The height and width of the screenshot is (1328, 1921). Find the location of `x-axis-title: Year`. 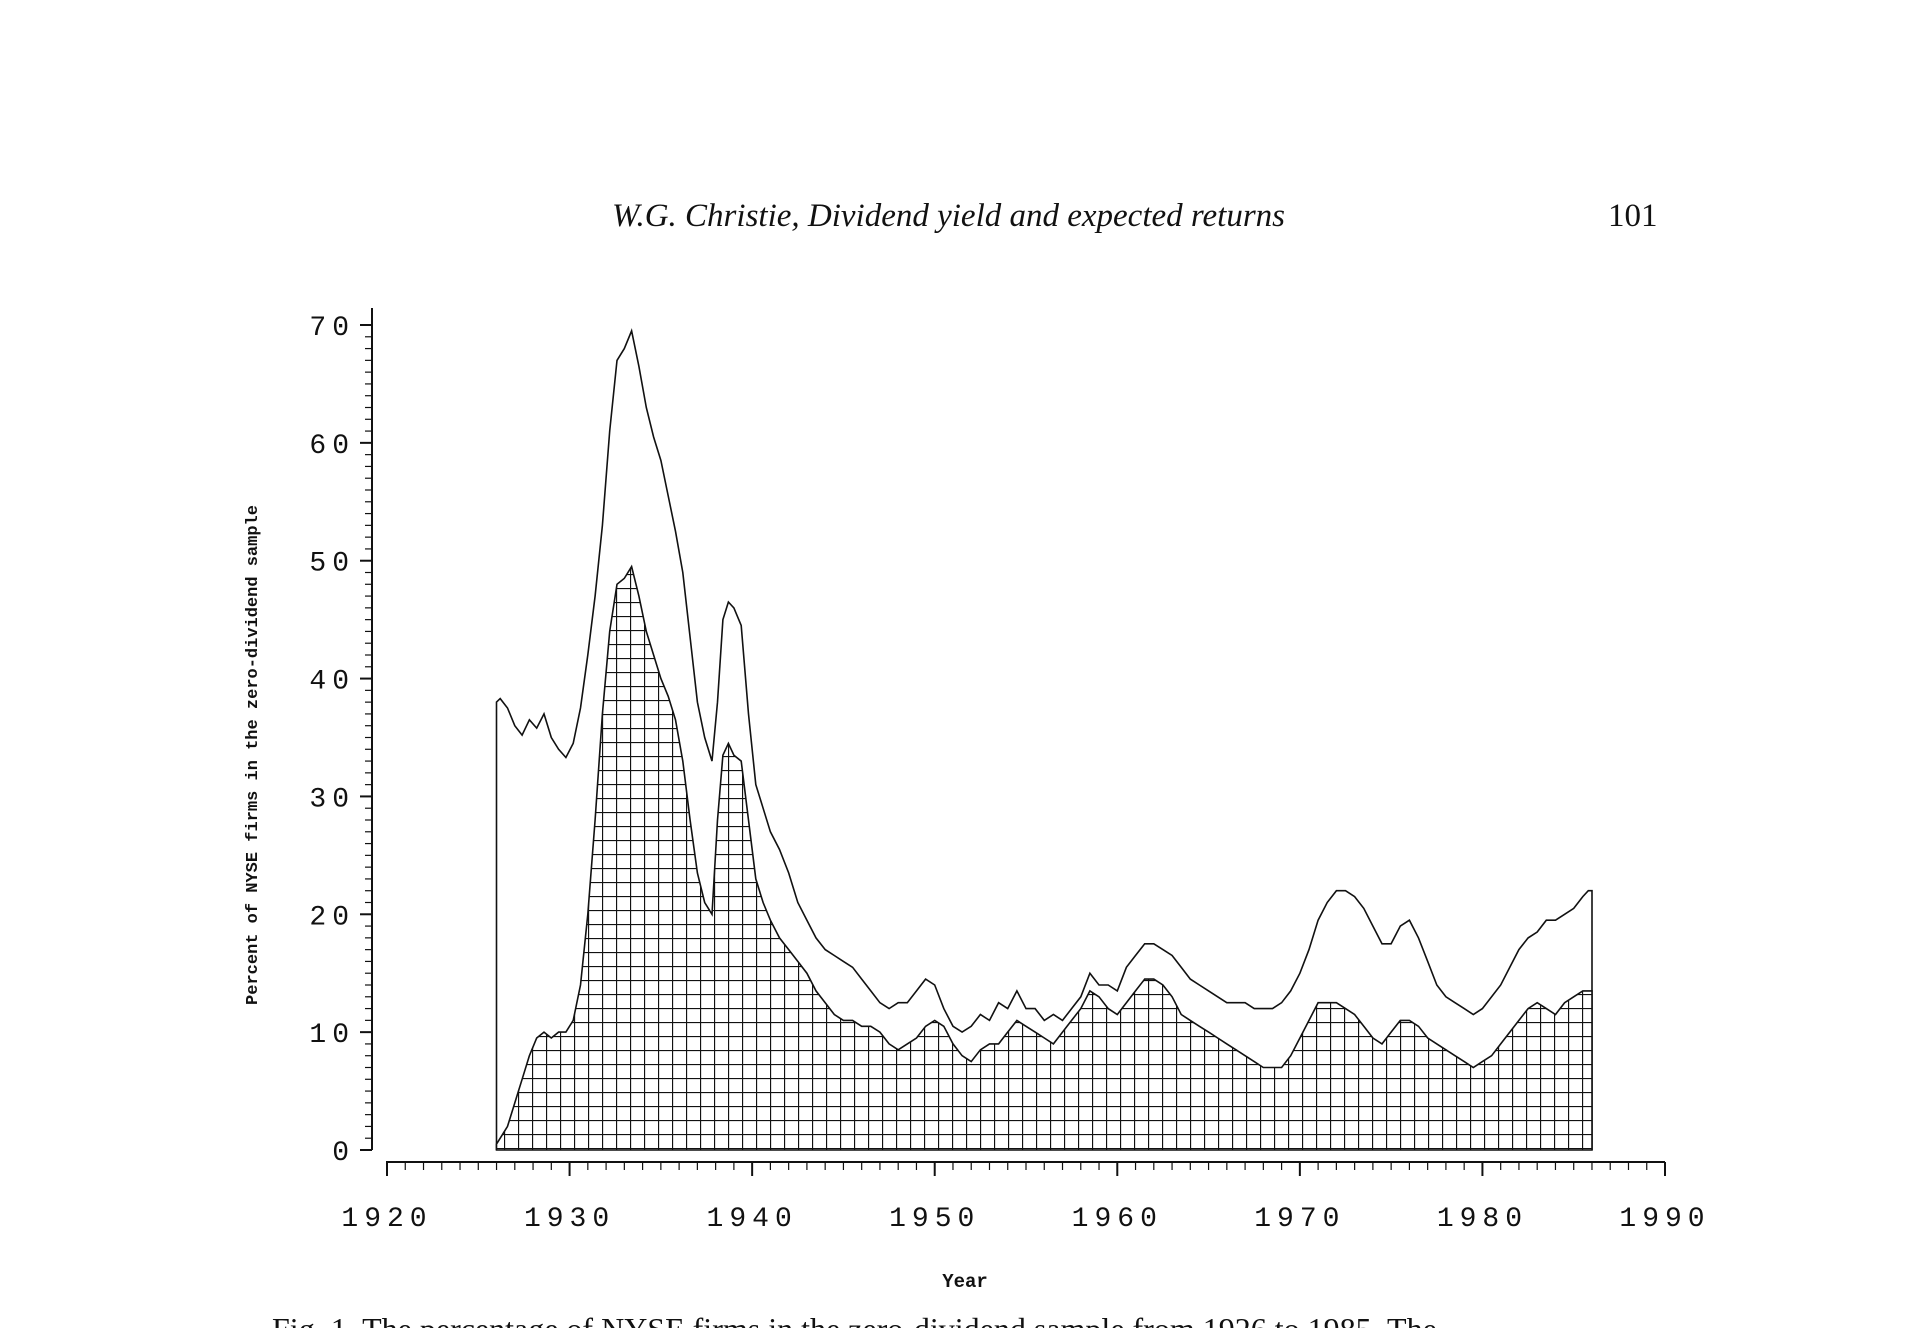

x-axis-title: Year is located at coordinates (965, 1282).